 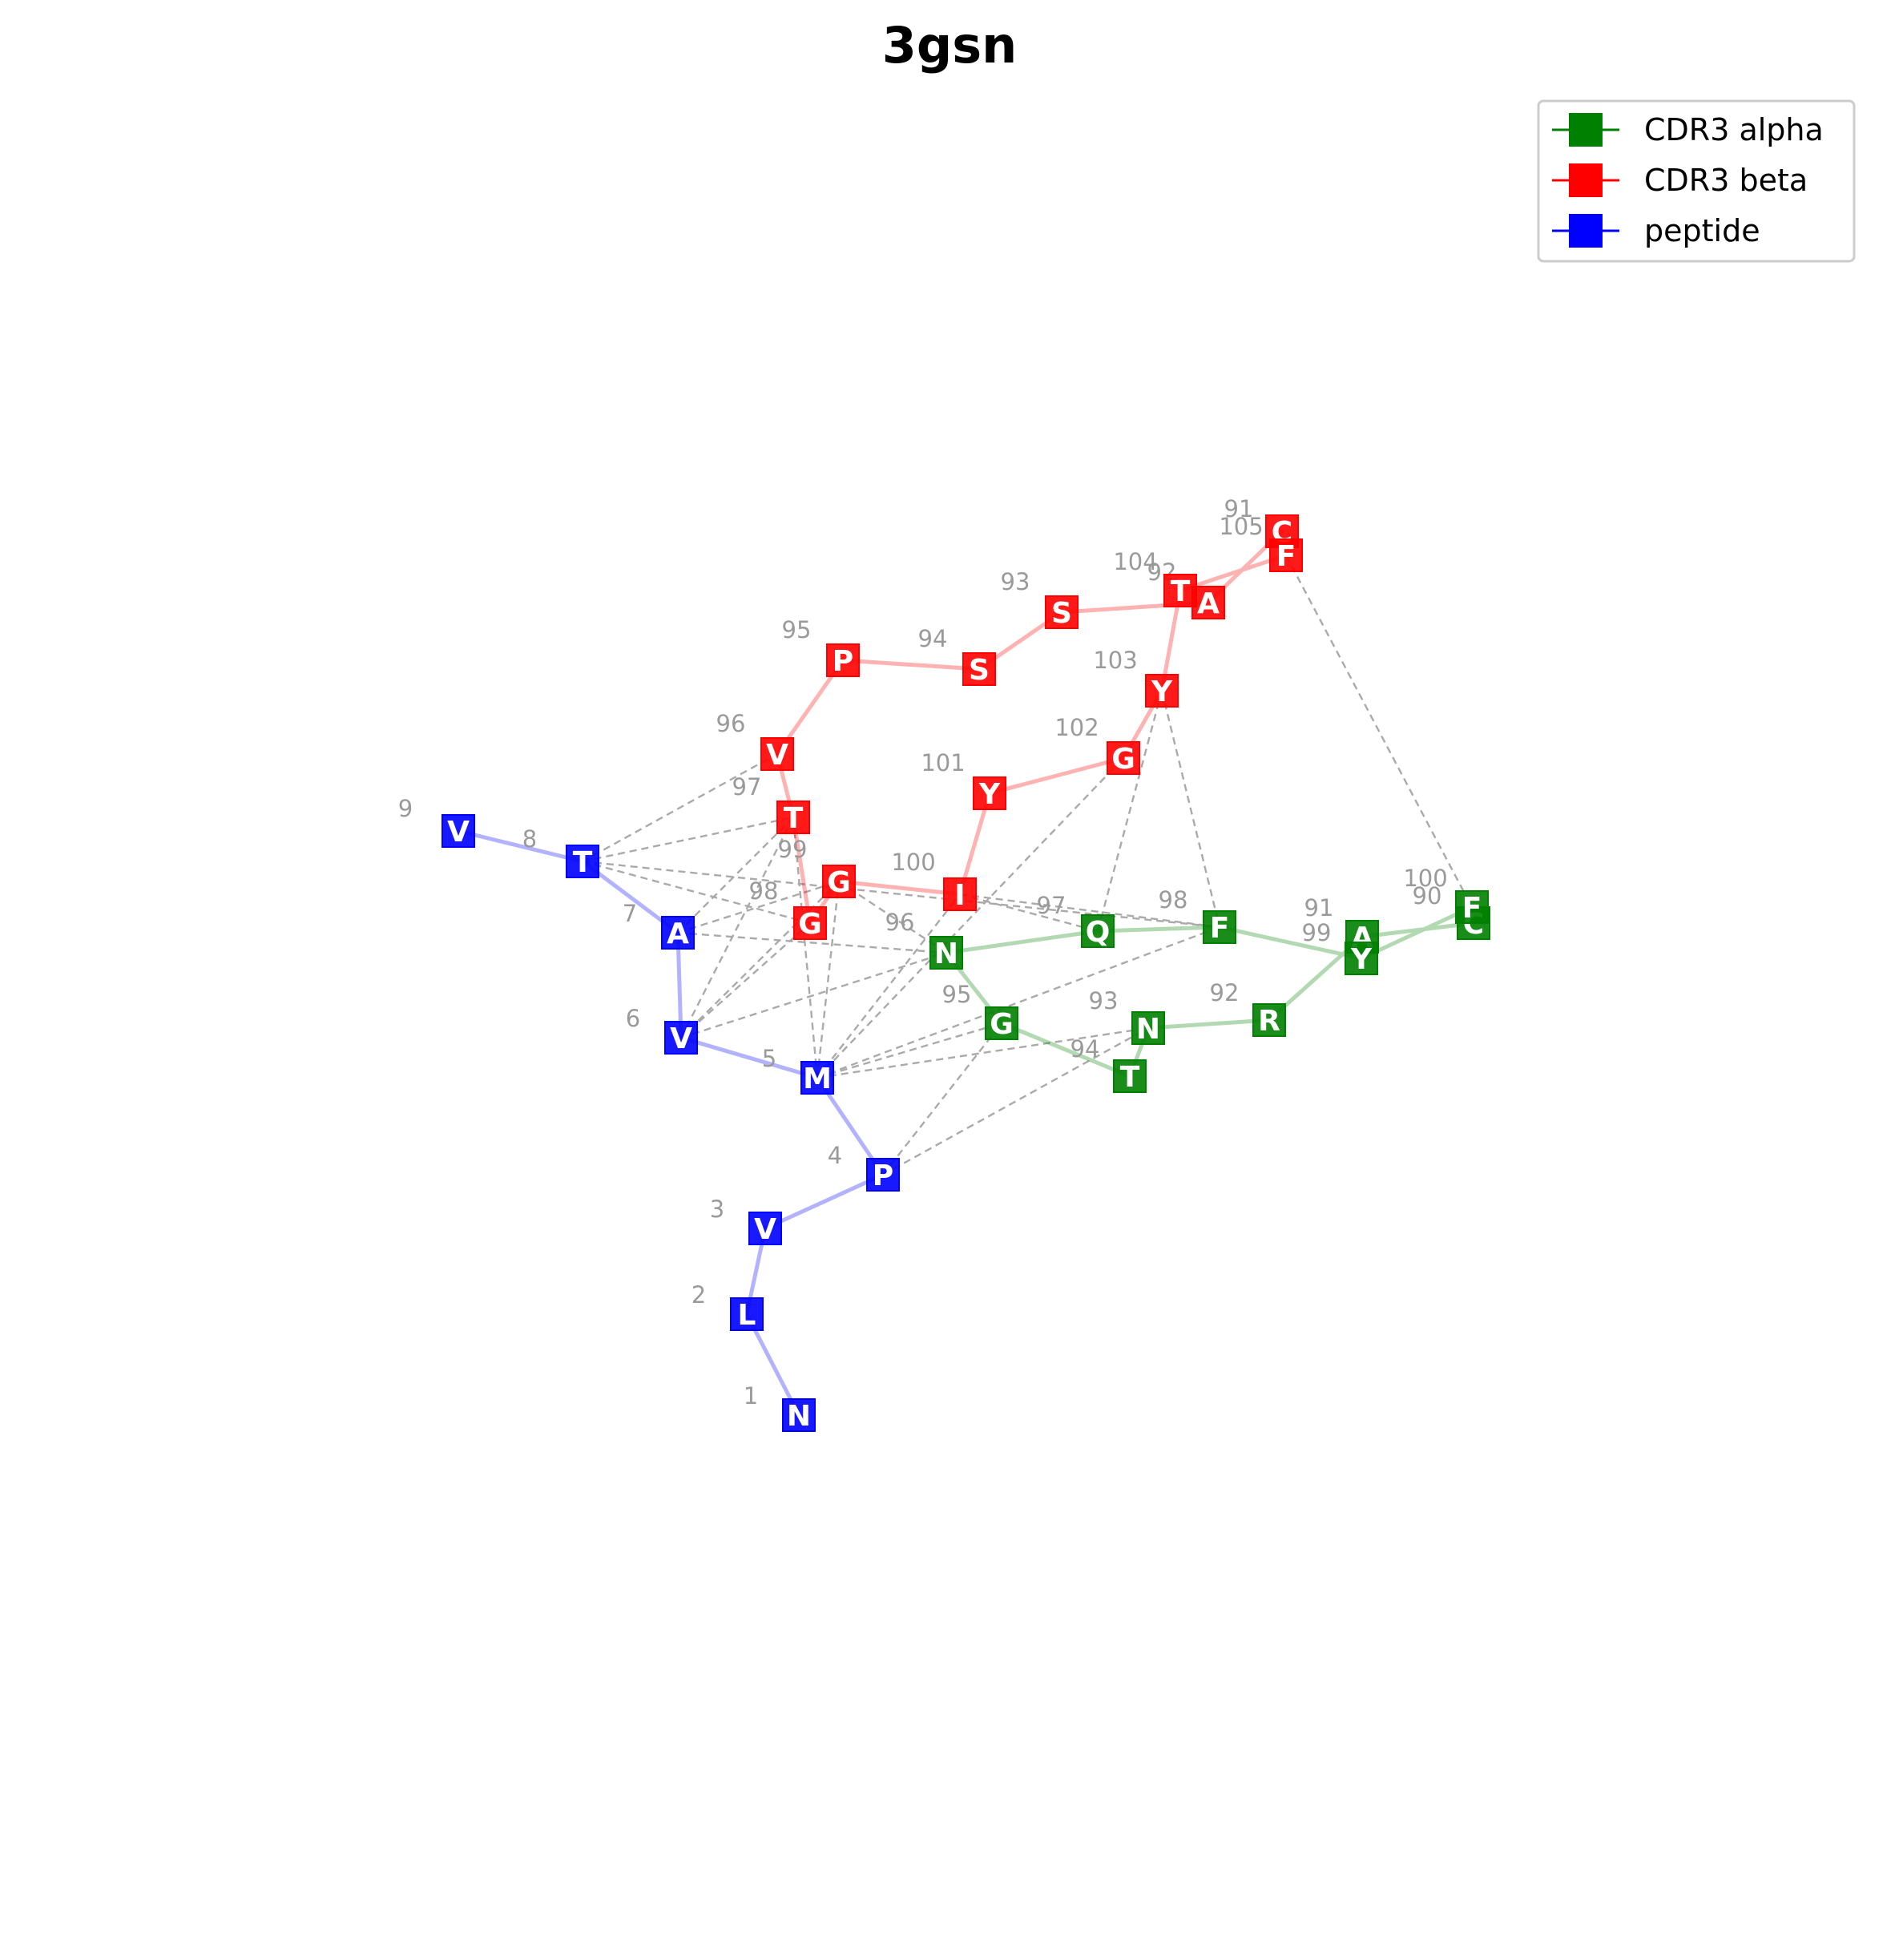 I want to click on beta-residue: Y 101, so click(x=964, y=780).